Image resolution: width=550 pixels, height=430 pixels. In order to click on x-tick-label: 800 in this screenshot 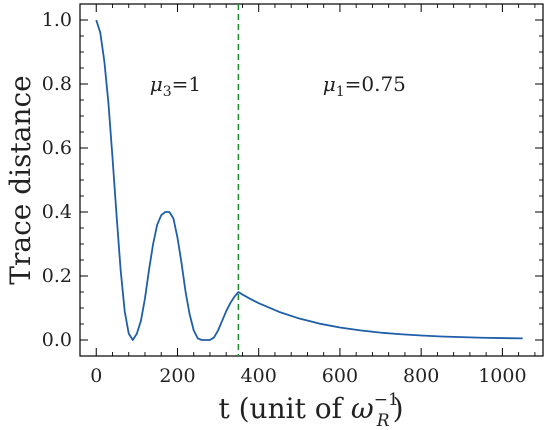, I will do `click(421, 376)`.